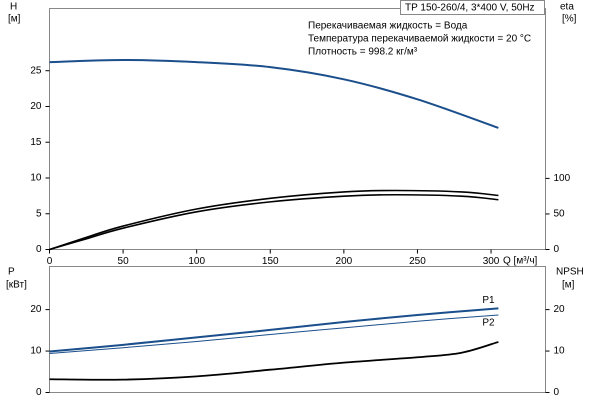 Image resolution: width=600 pixels, height=400 pixels. Describe the element at coordinates (417, 261) in the screenshot. I see `x-tick-label: 250` at that location.